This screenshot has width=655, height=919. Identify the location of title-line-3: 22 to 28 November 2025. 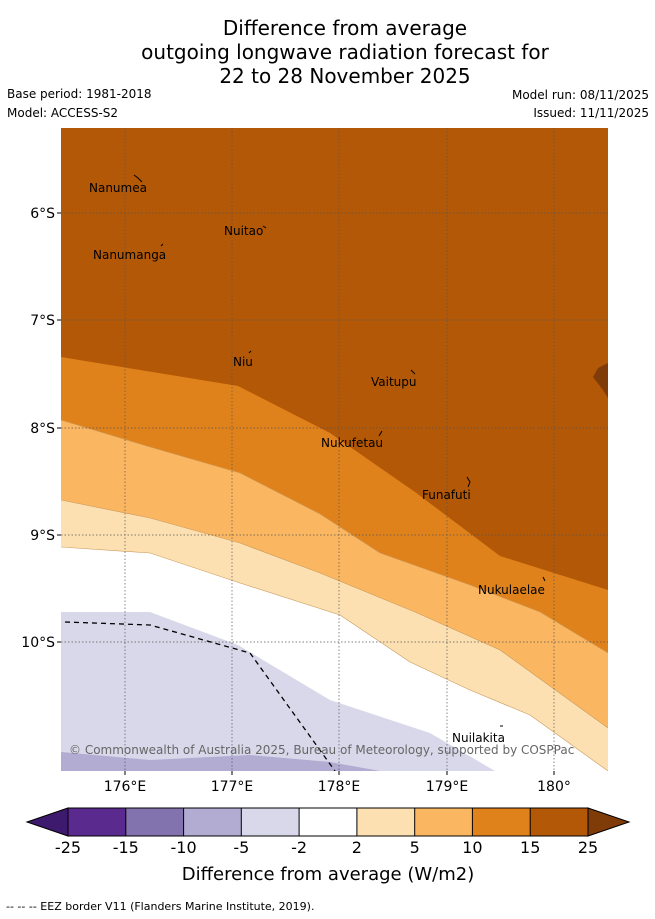
(345, 76).